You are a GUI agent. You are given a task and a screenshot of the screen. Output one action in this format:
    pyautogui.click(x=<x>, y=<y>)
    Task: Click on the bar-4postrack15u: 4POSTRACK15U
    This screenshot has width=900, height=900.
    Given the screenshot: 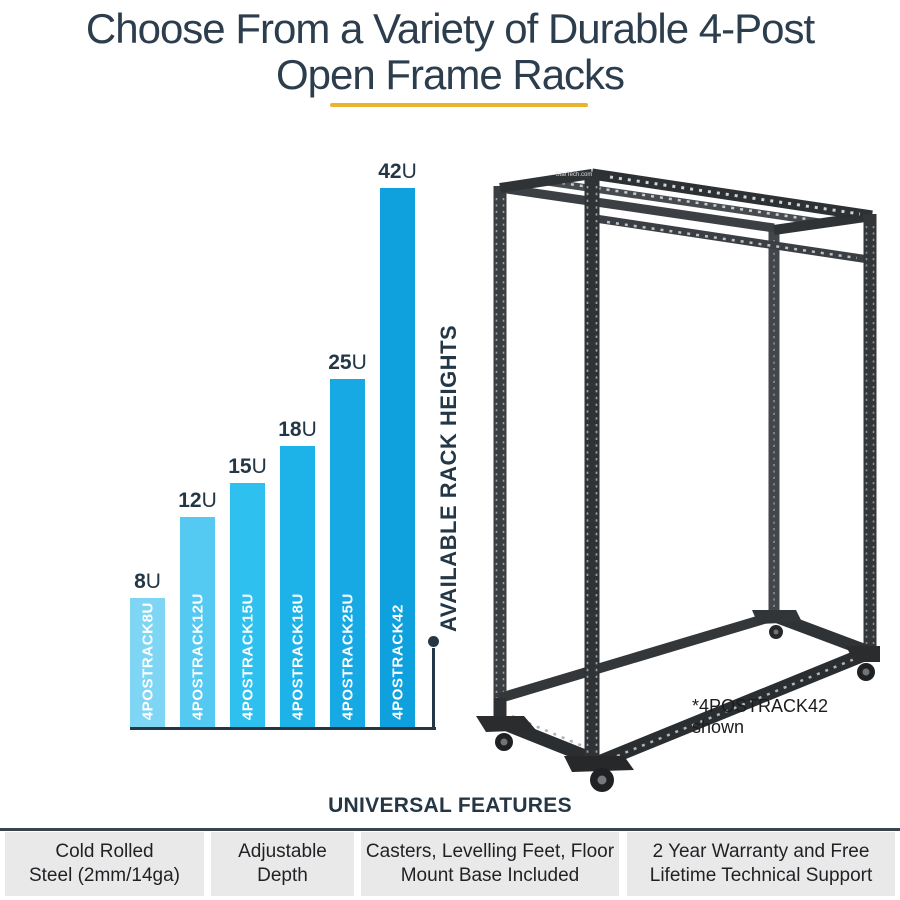 What is the action you would take?
    pyautogui.click(x=247, y=605)
    